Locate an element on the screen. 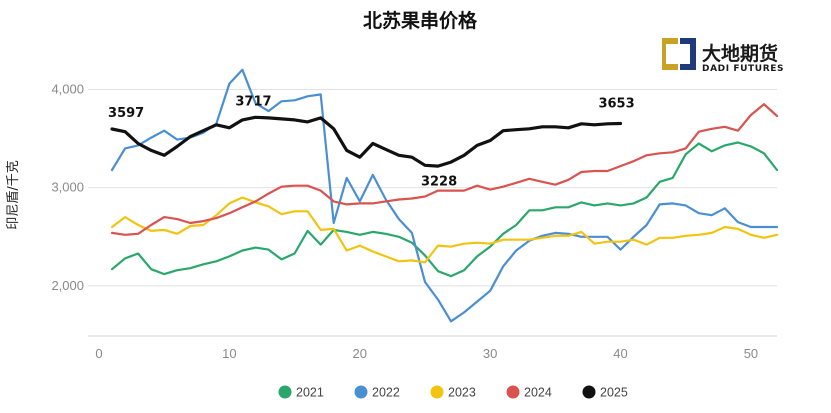 Image resolution: width=831 pixels, height=413 pixels. legend-label-2022: 2022 is located at coordinates (386, 393).